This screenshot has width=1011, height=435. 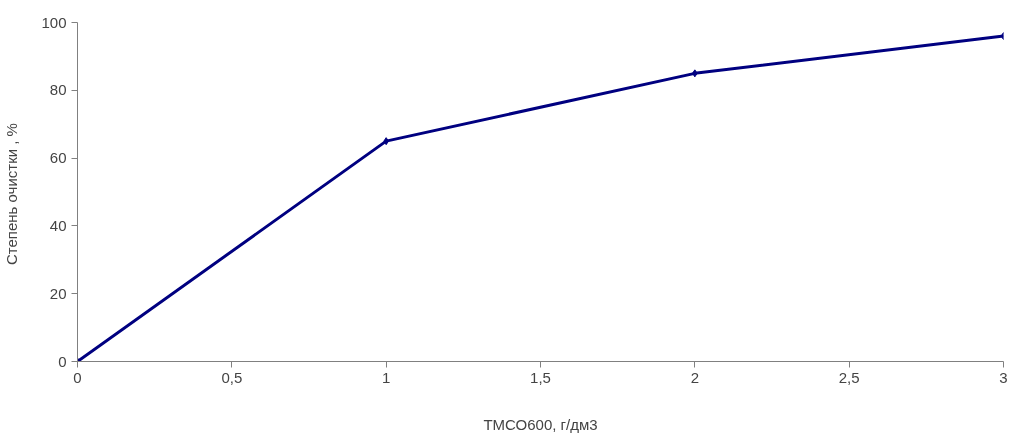 I want to click on x-tick-label: 2,5, so click(x=849, y=377).